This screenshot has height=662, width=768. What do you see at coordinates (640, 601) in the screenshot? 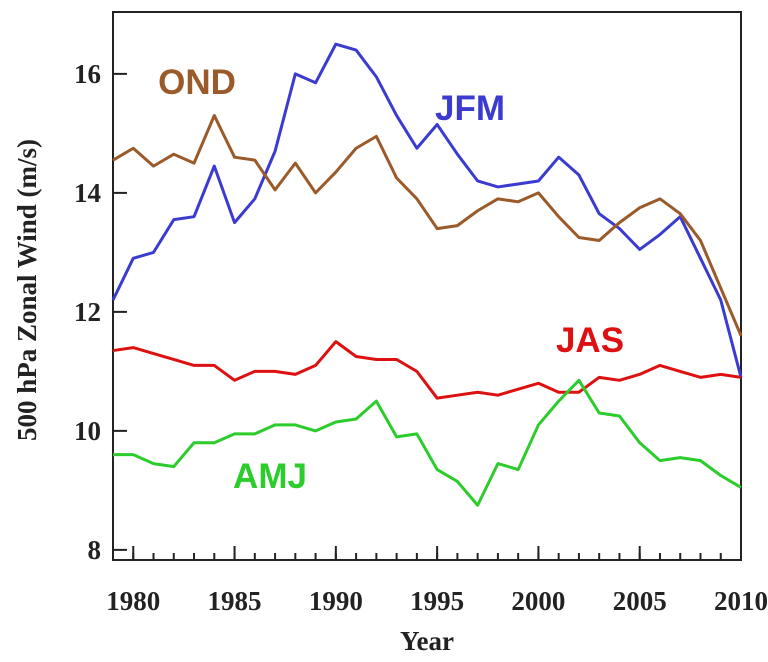
I see `x-tick-label: 2005` at bounding box center [640, 601].